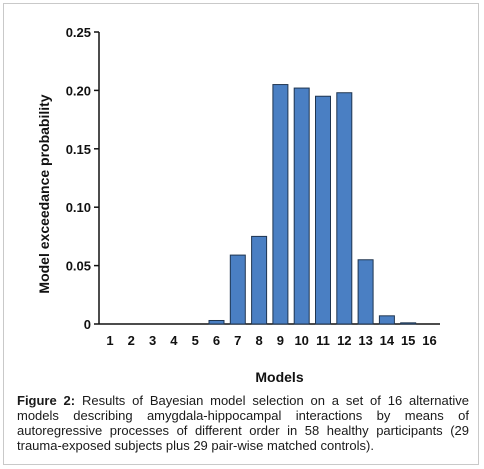 This screenshot has width=484, height=469. What do you see at coordinates (78, 149) in the screenshot?
I see `y-tick-label: 0.15` at bounding box center [78, 149].